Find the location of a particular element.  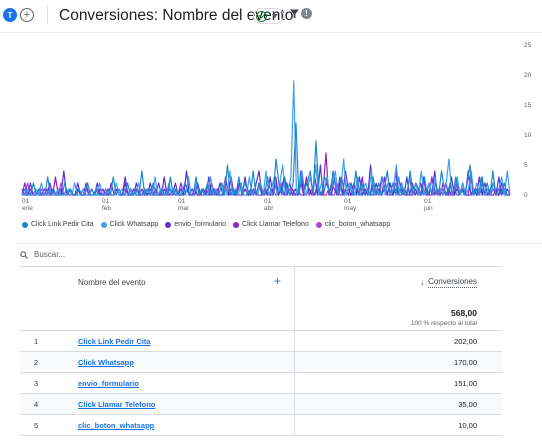

y-tick-label: 10 is located at coordinates (528, 135).